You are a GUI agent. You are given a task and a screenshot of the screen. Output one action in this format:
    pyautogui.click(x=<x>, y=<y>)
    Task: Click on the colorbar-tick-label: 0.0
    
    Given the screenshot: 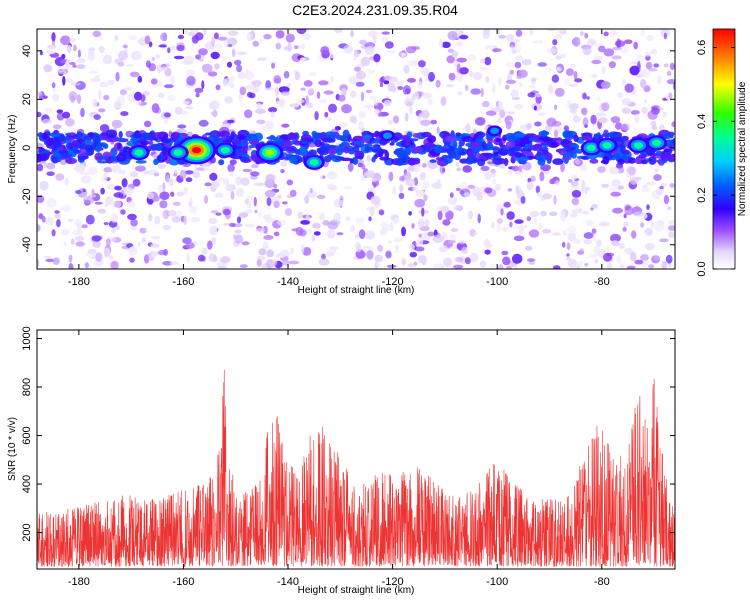 What is the action you would take?
    pyautogui.click(x=702, y=268)
    